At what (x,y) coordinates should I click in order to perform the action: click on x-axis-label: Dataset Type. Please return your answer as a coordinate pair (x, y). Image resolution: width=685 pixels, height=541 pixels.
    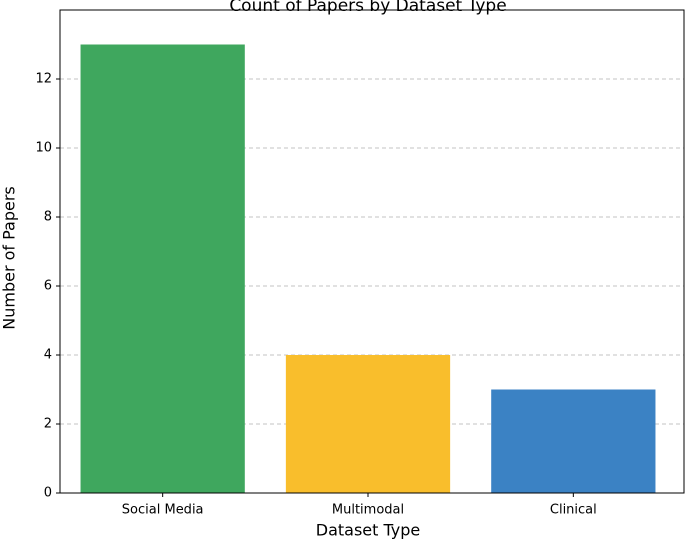
    Looking at the image, I should click on (368, 530).